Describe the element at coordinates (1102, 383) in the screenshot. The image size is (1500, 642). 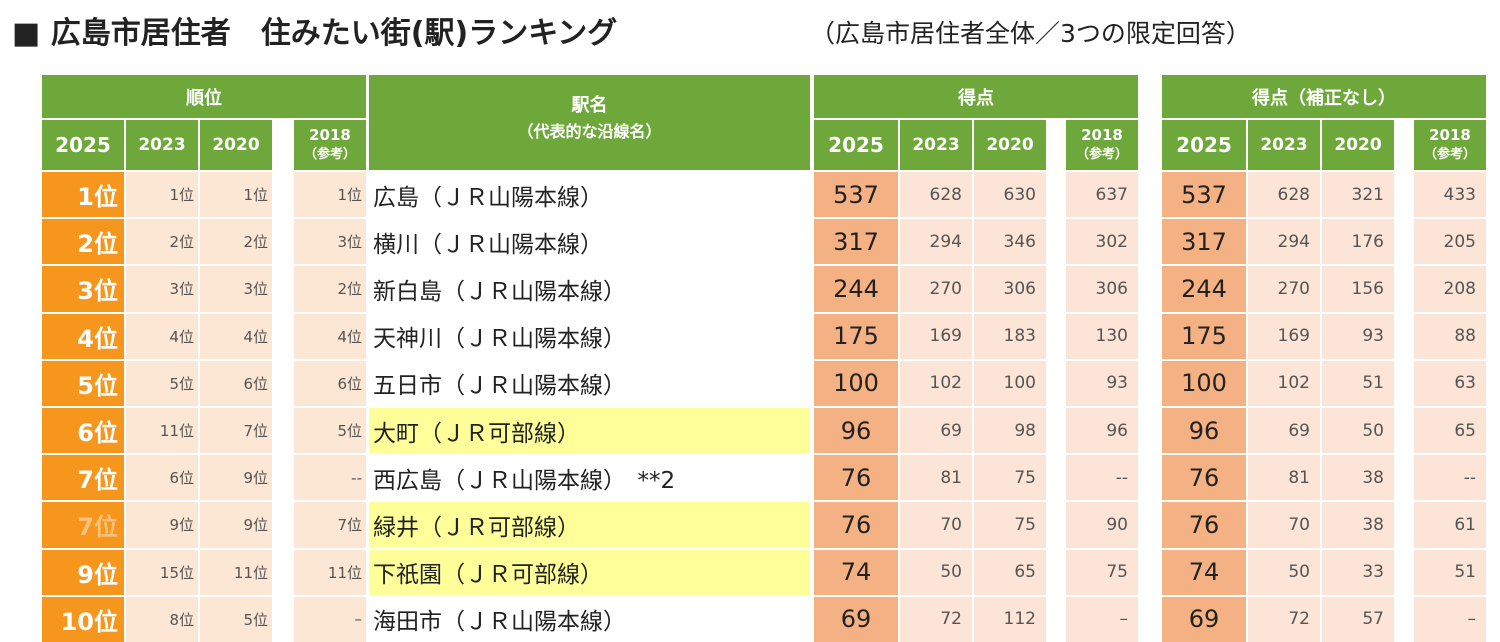
I see `score: 93` at that location.